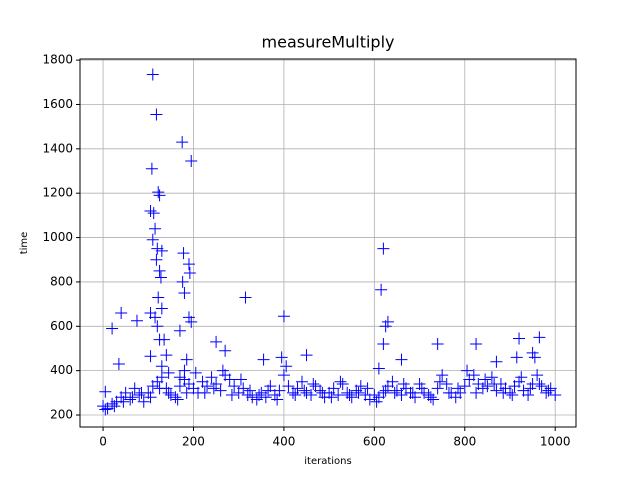 This screenshot has width=640, height=484. What do you see at coordinates (555, 442) in the screenshot?
I see `x-tick-label: 1000` at bounding box center [555, 442].